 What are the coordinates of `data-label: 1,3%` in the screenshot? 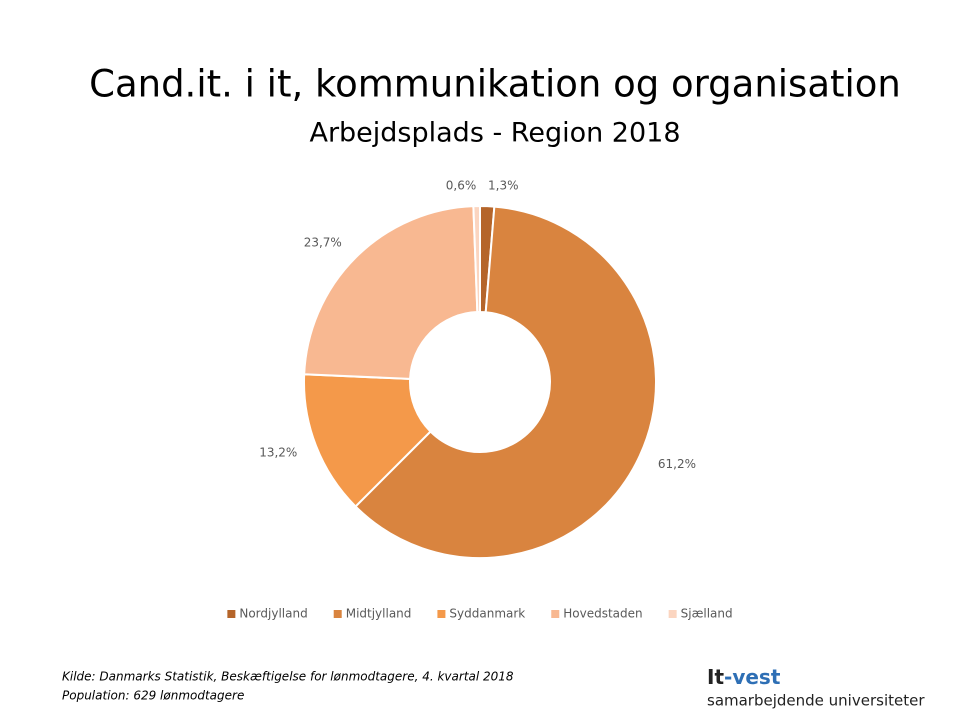 It's located at (503, 186).